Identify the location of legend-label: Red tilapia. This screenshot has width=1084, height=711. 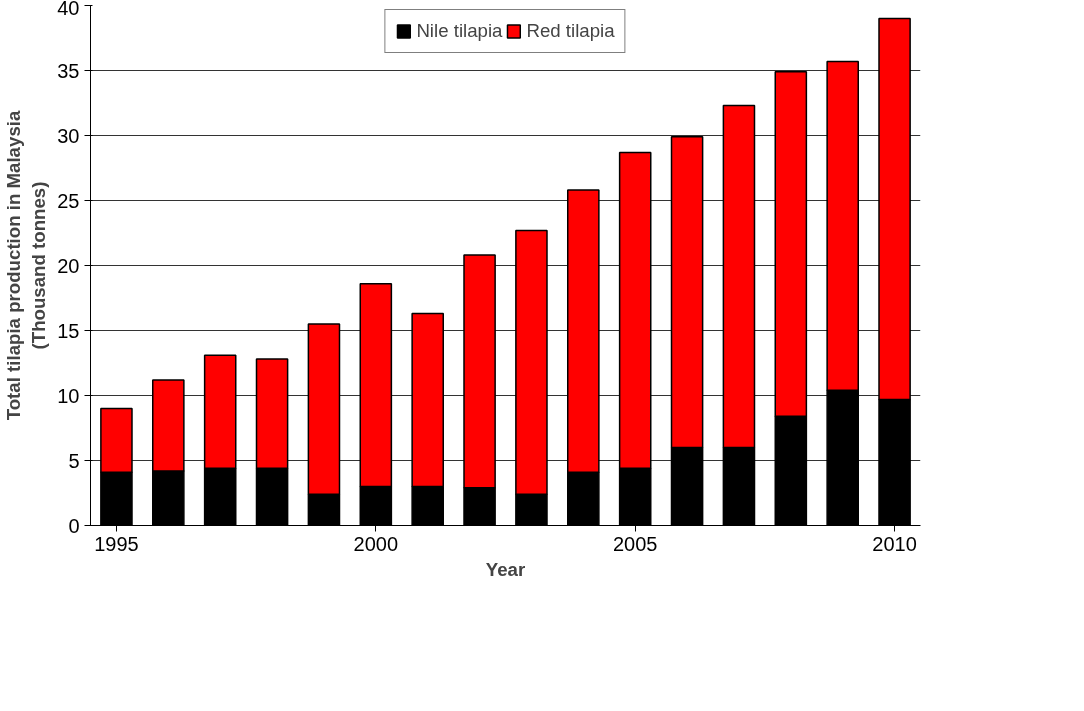
(570, 31).